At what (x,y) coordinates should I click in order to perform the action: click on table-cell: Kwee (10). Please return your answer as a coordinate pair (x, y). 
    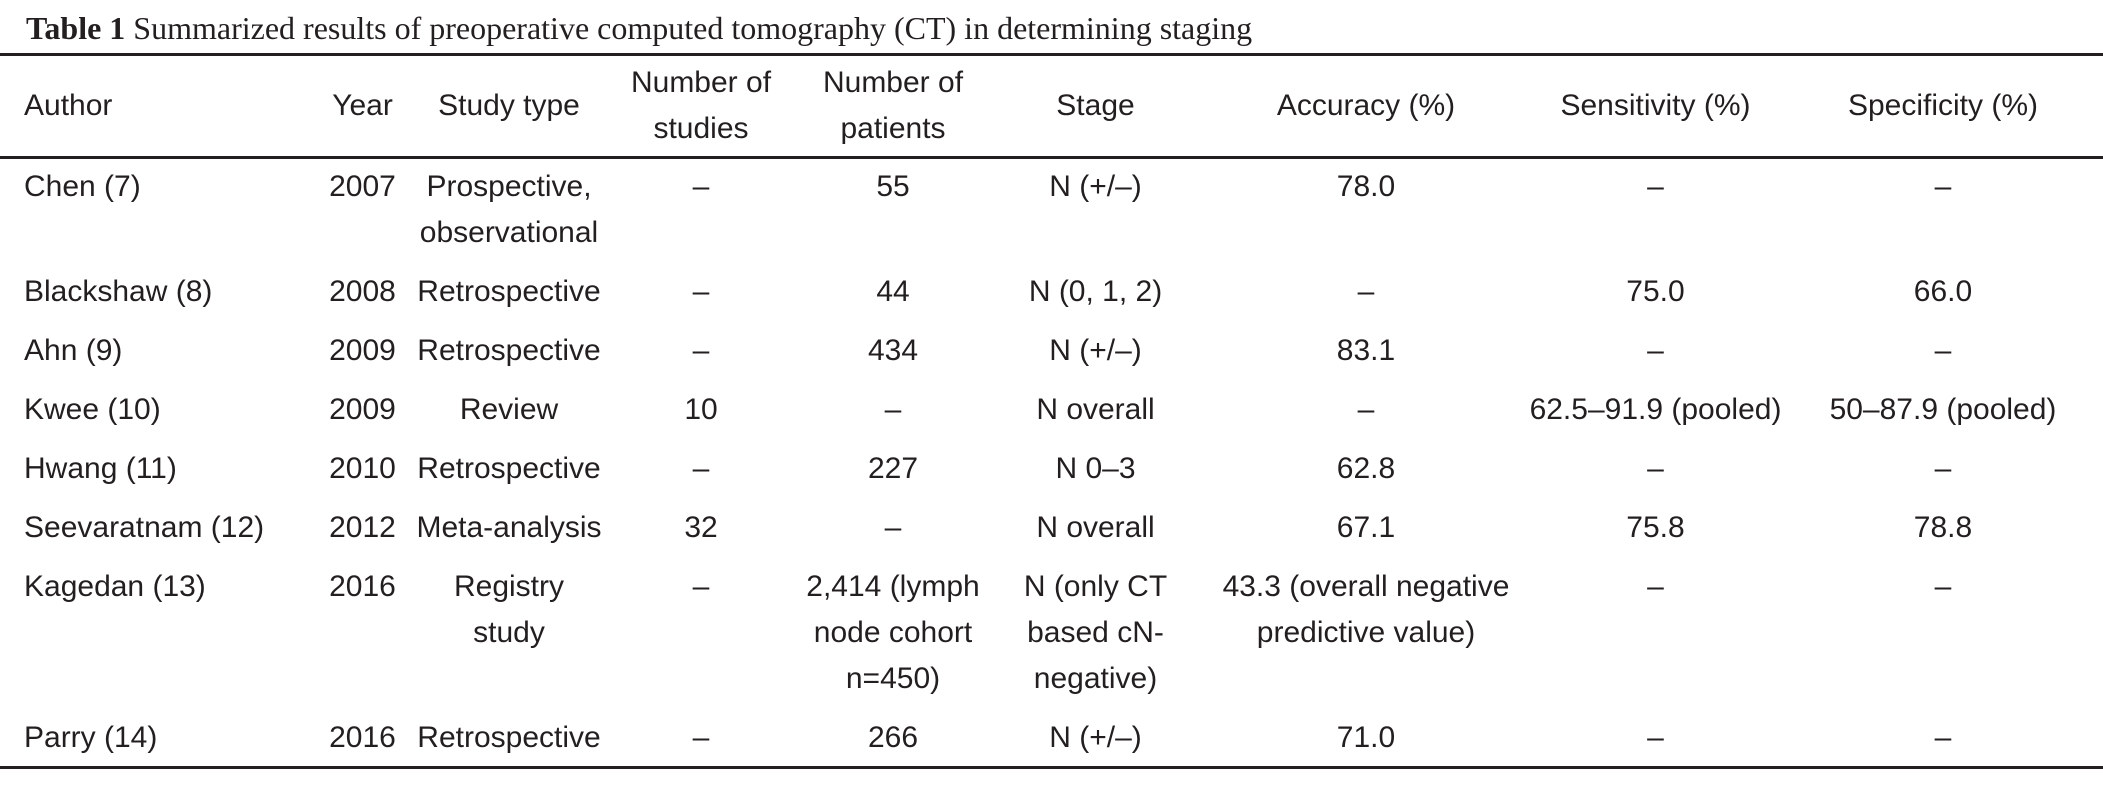
    Looking at the image, I should click on (92, 409).